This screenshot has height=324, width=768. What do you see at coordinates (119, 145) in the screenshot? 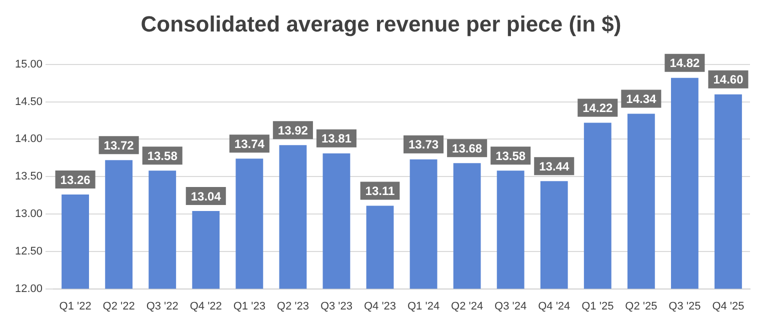
I see `data-label: 13.72` at bounding box center [119, 145].